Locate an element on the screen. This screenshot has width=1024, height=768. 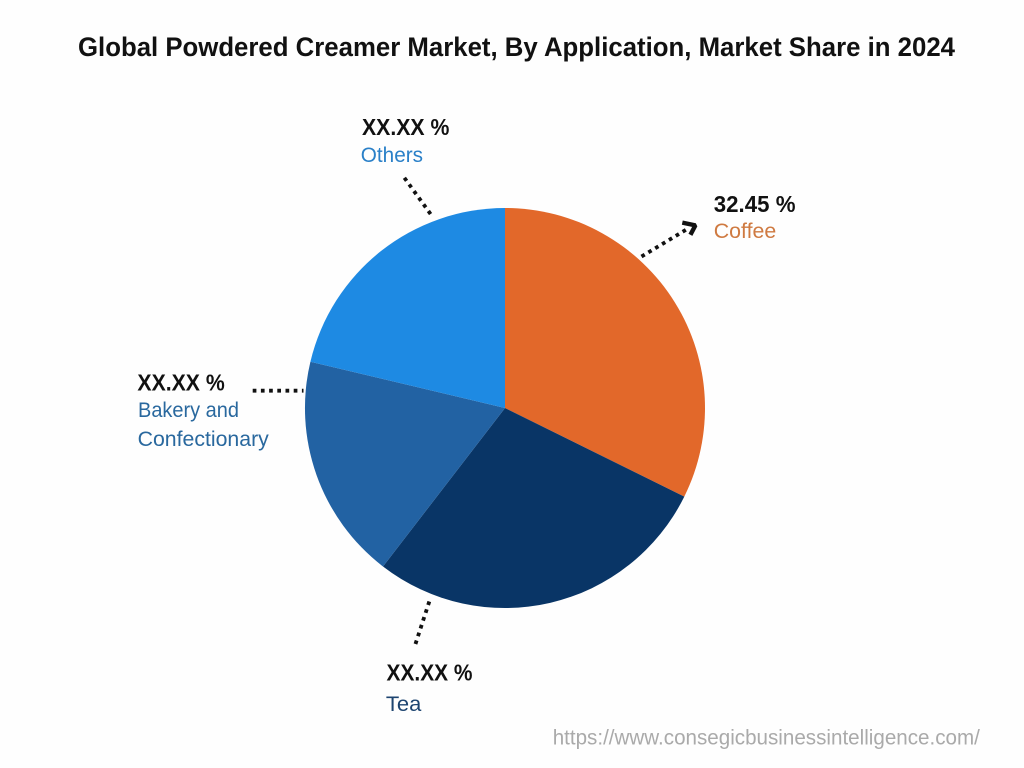
svg-text: Confectionary is located at coordinates (204, 439).